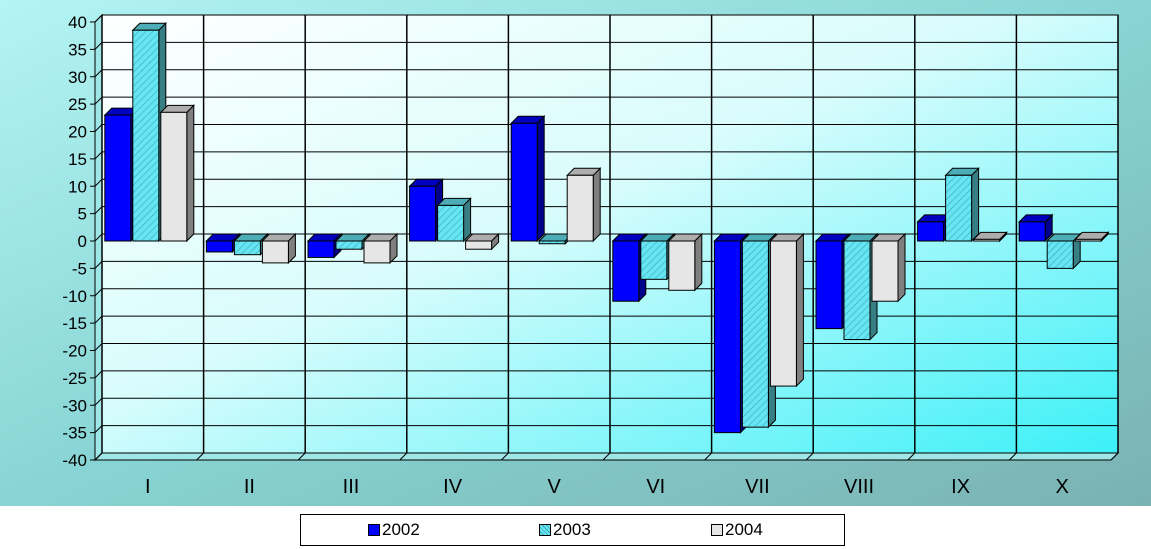  I want to click on legend-label-2003: 2003, so click(572, 529).